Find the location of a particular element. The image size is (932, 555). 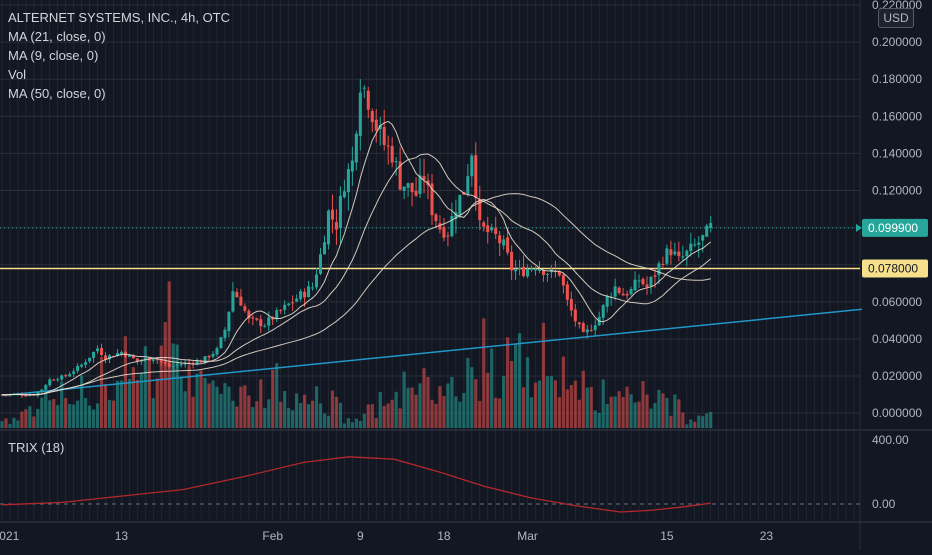

trix-label: TRIX (18) is located at coordinates (36, 447).